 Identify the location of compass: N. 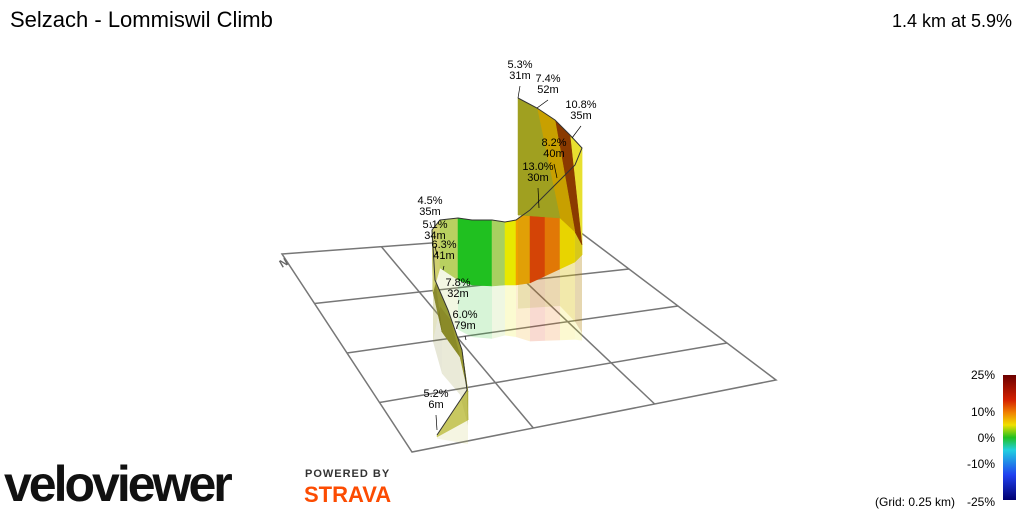
(284, 263).